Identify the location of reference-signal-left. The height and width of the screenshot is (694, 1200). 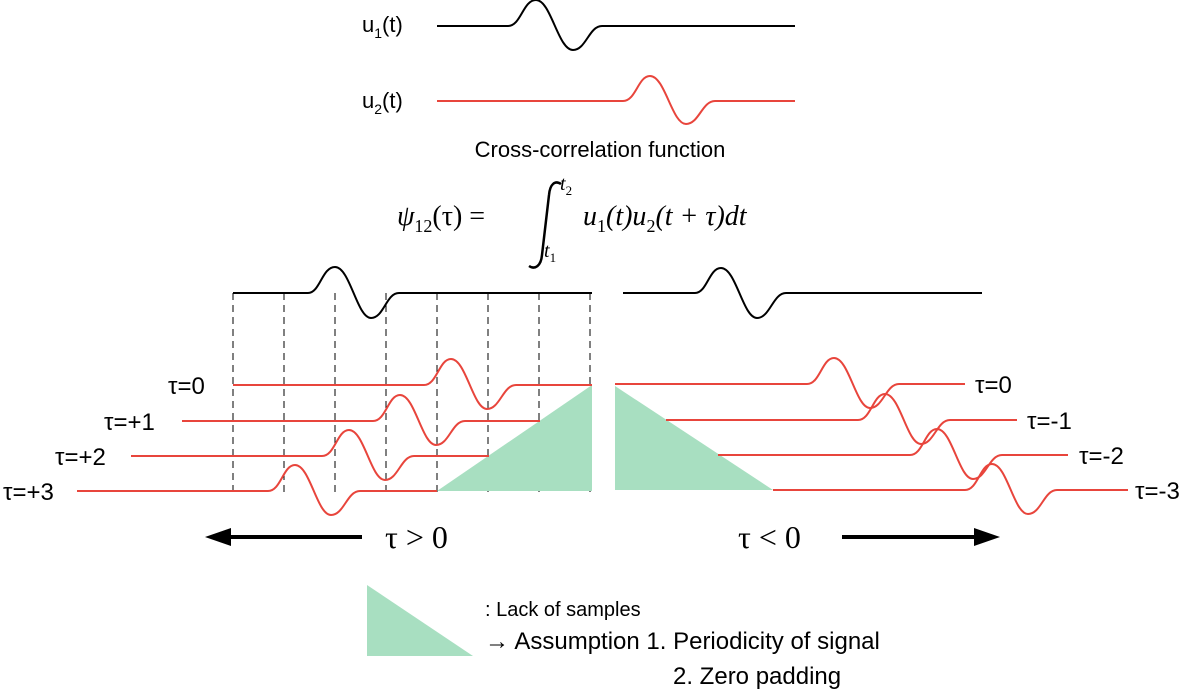
(412, 292).